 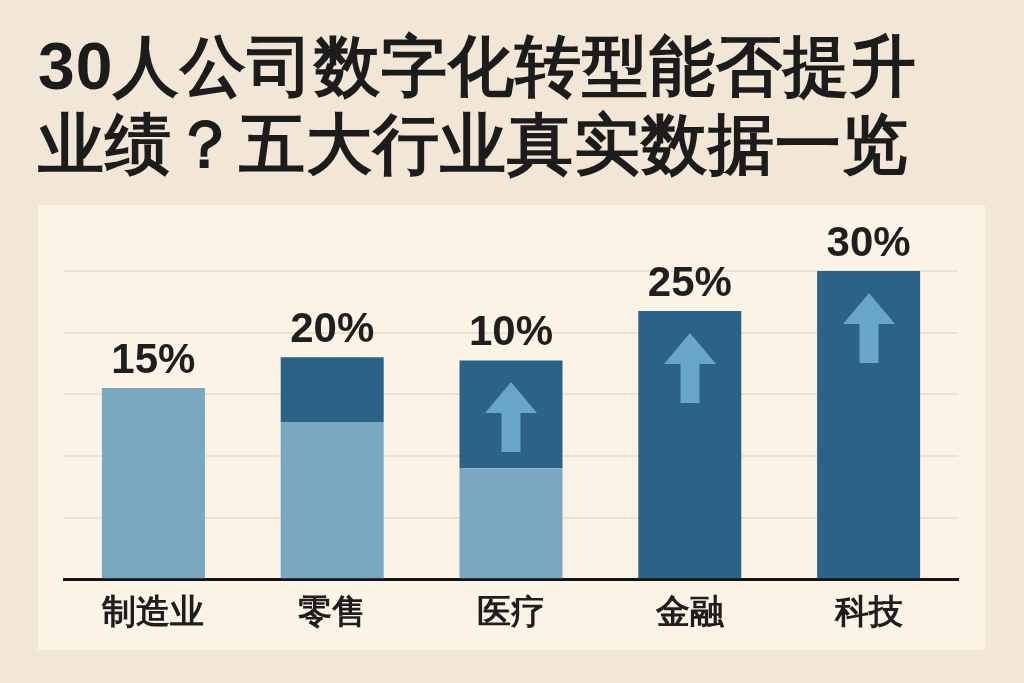 What do you see at coordinates (868, 610) in the screenshot?
I see `x-tick-label: 科技` at bounding box center [868, 610].